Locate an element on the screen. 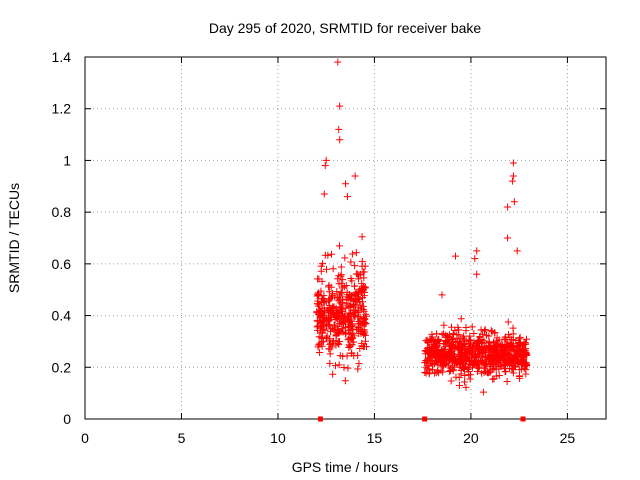  x-tick-label: 5 is located at coordinates (182, 438).